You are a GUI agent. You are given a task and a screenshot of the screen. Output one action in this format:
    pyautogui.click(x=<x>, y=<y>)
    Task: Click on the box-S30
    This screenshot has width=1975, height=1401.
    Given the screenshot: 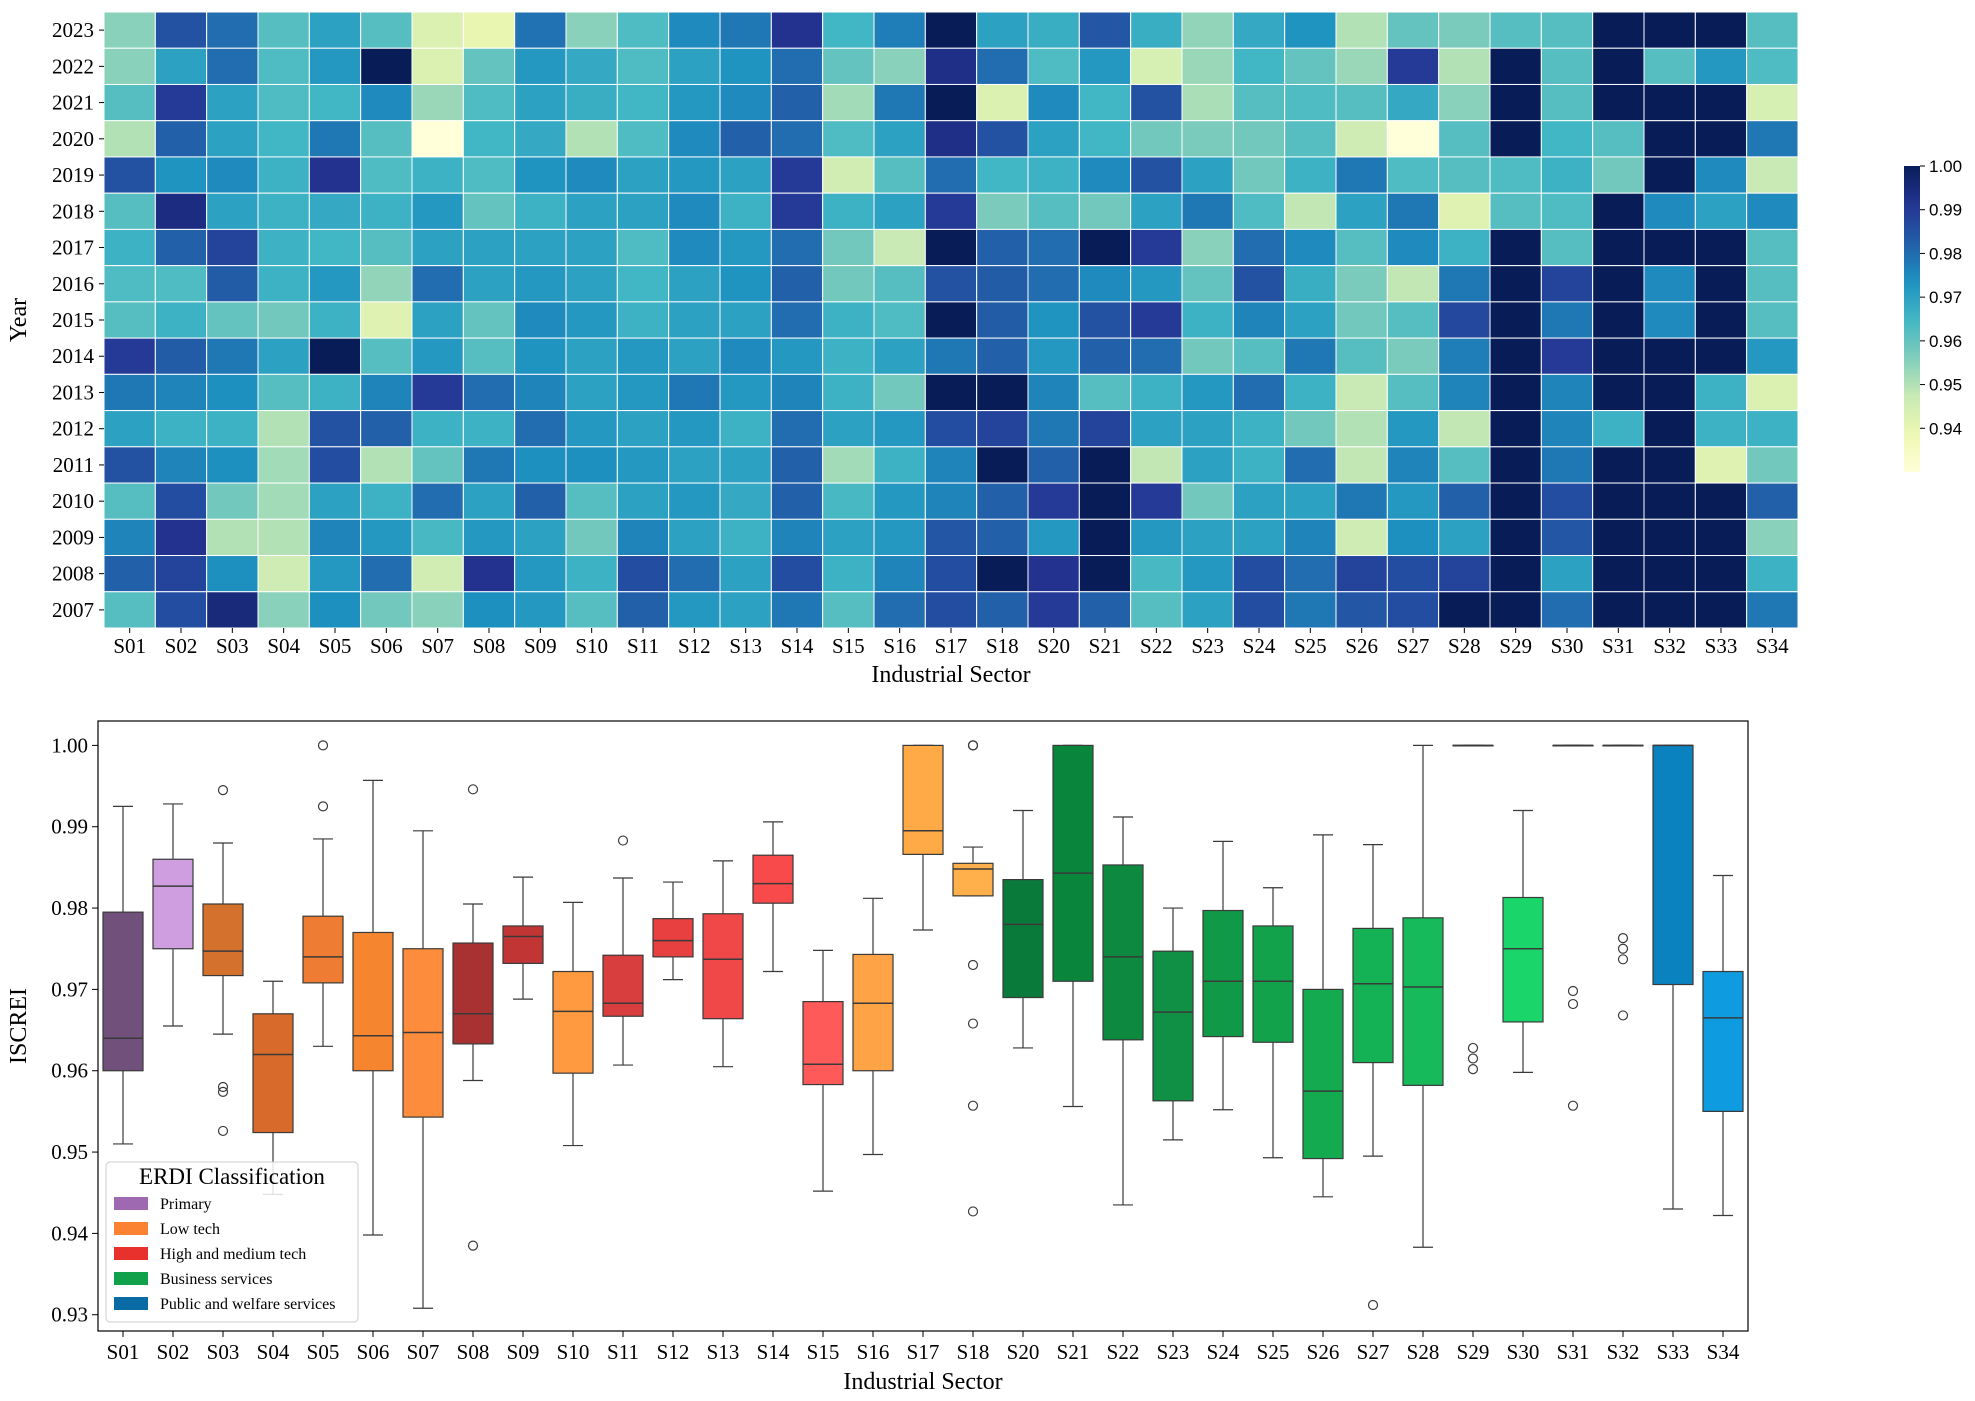 What is the action you would take?
    pyautogui.click(x=1523, y=941)
    